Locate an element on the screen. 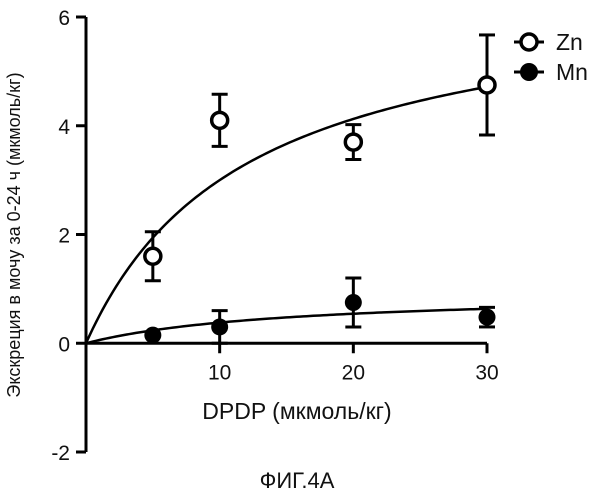 The image size is (606, 500). x-tick-label: 20 is located at coordinates (353, 372).